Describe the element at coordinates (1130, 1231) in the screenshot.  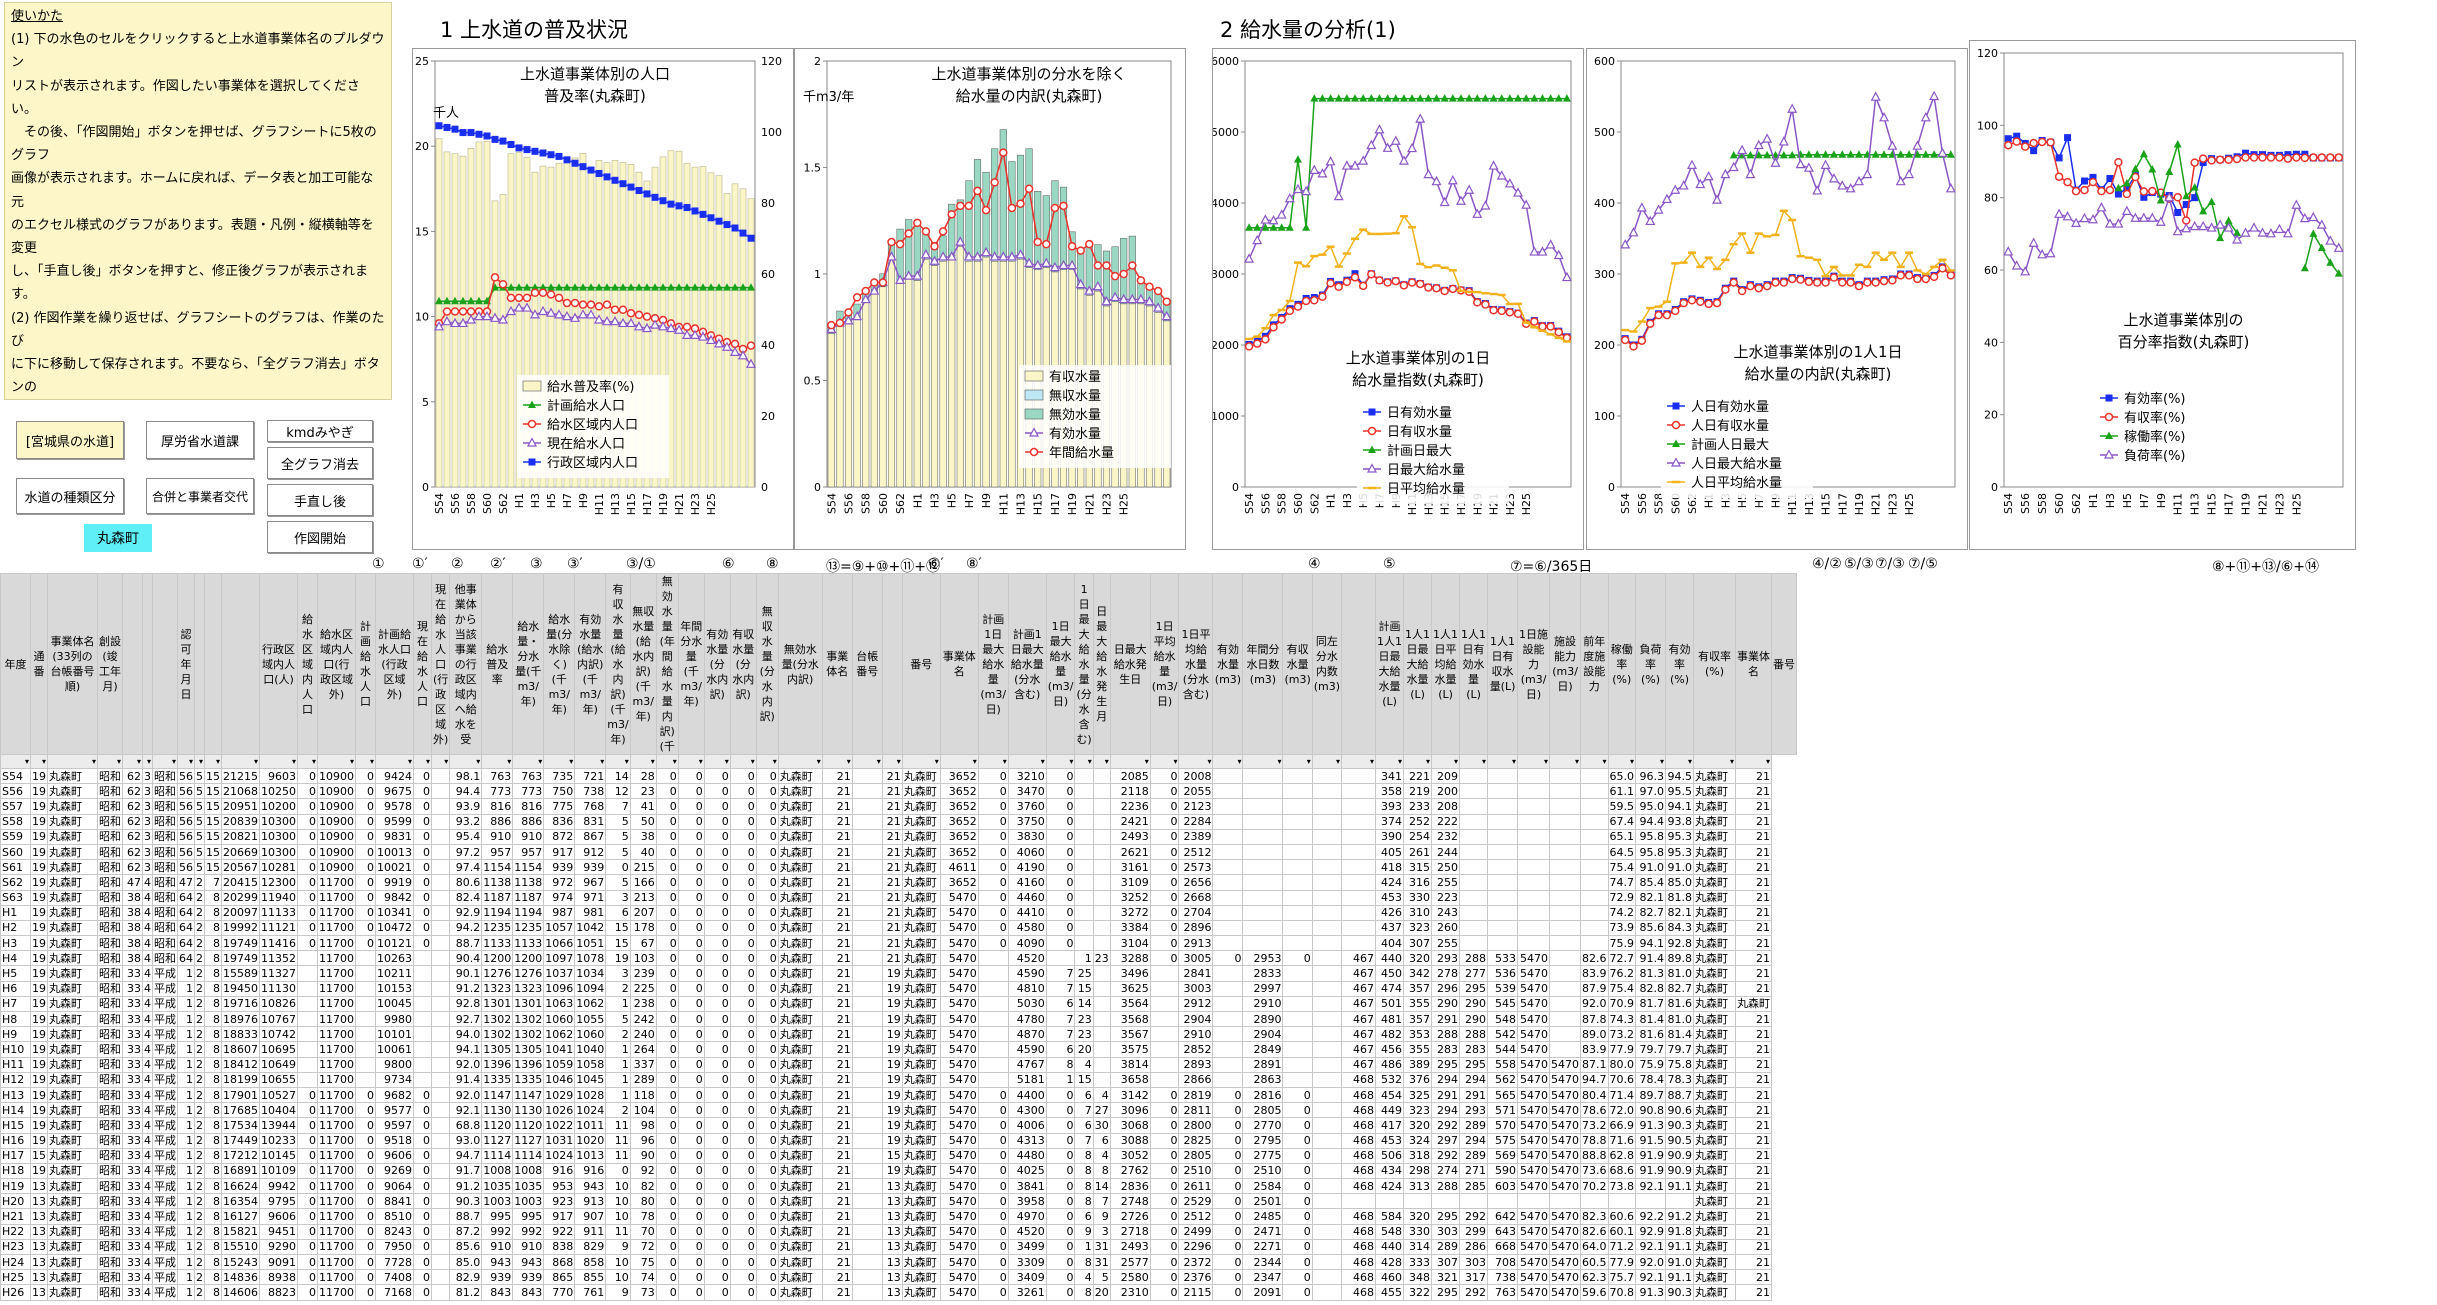
I see `table-cell: 2718` at that location.